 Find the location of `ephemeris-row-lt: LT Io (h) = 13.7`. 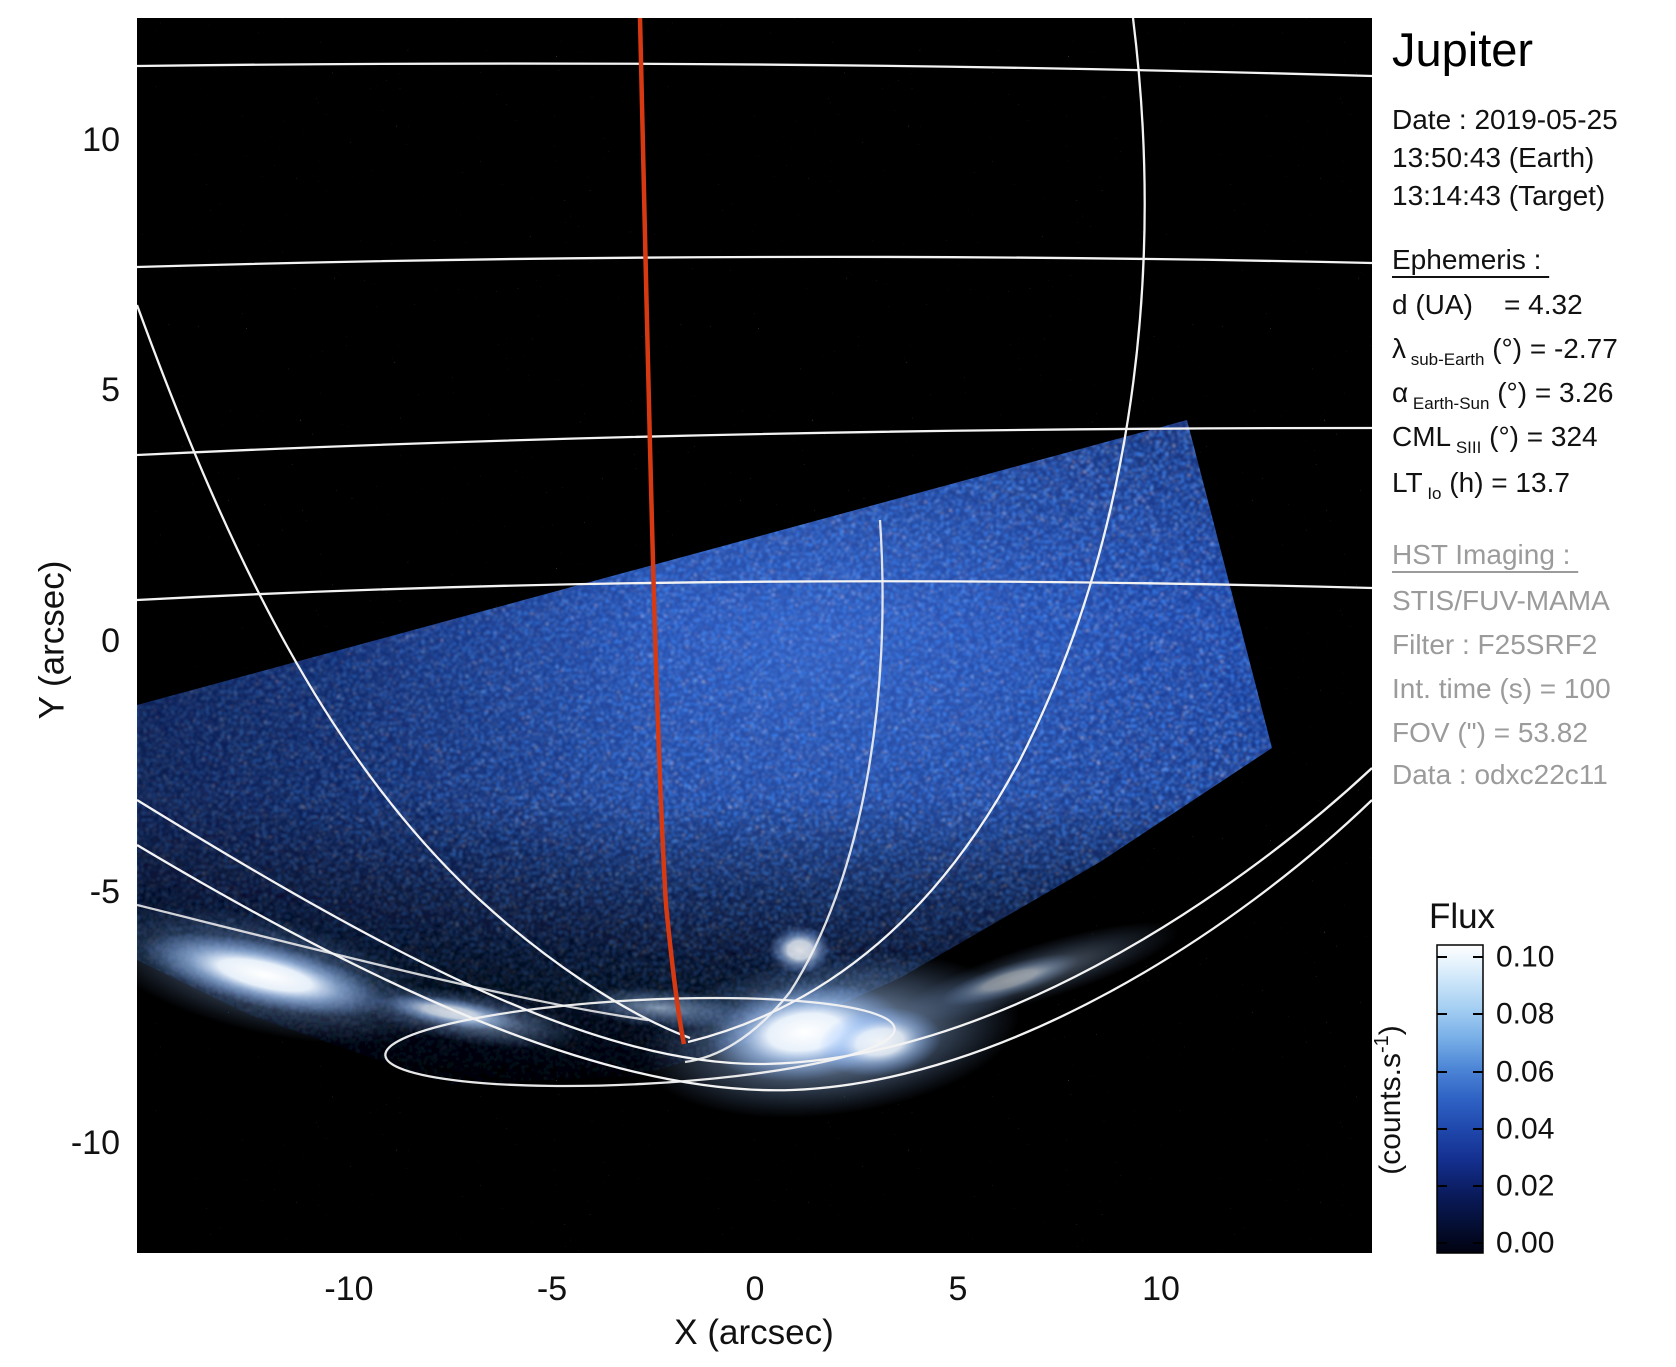

ephemeris-row-lt: LT Io (h) = 13.7 is located at coordinates (1481, 485).